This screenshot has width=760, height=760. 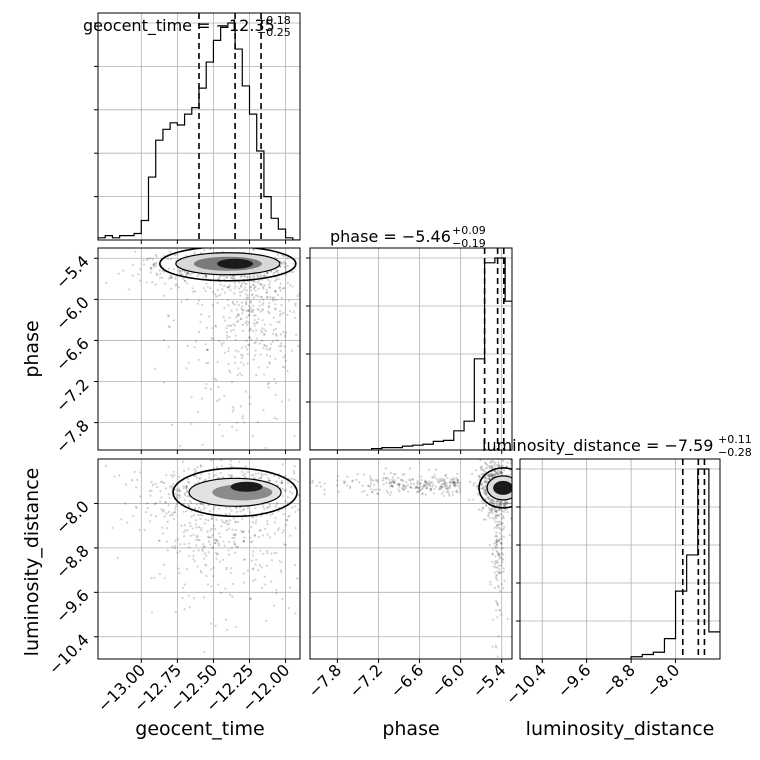 I want to click on contour-level, so click(x=495, y=488).